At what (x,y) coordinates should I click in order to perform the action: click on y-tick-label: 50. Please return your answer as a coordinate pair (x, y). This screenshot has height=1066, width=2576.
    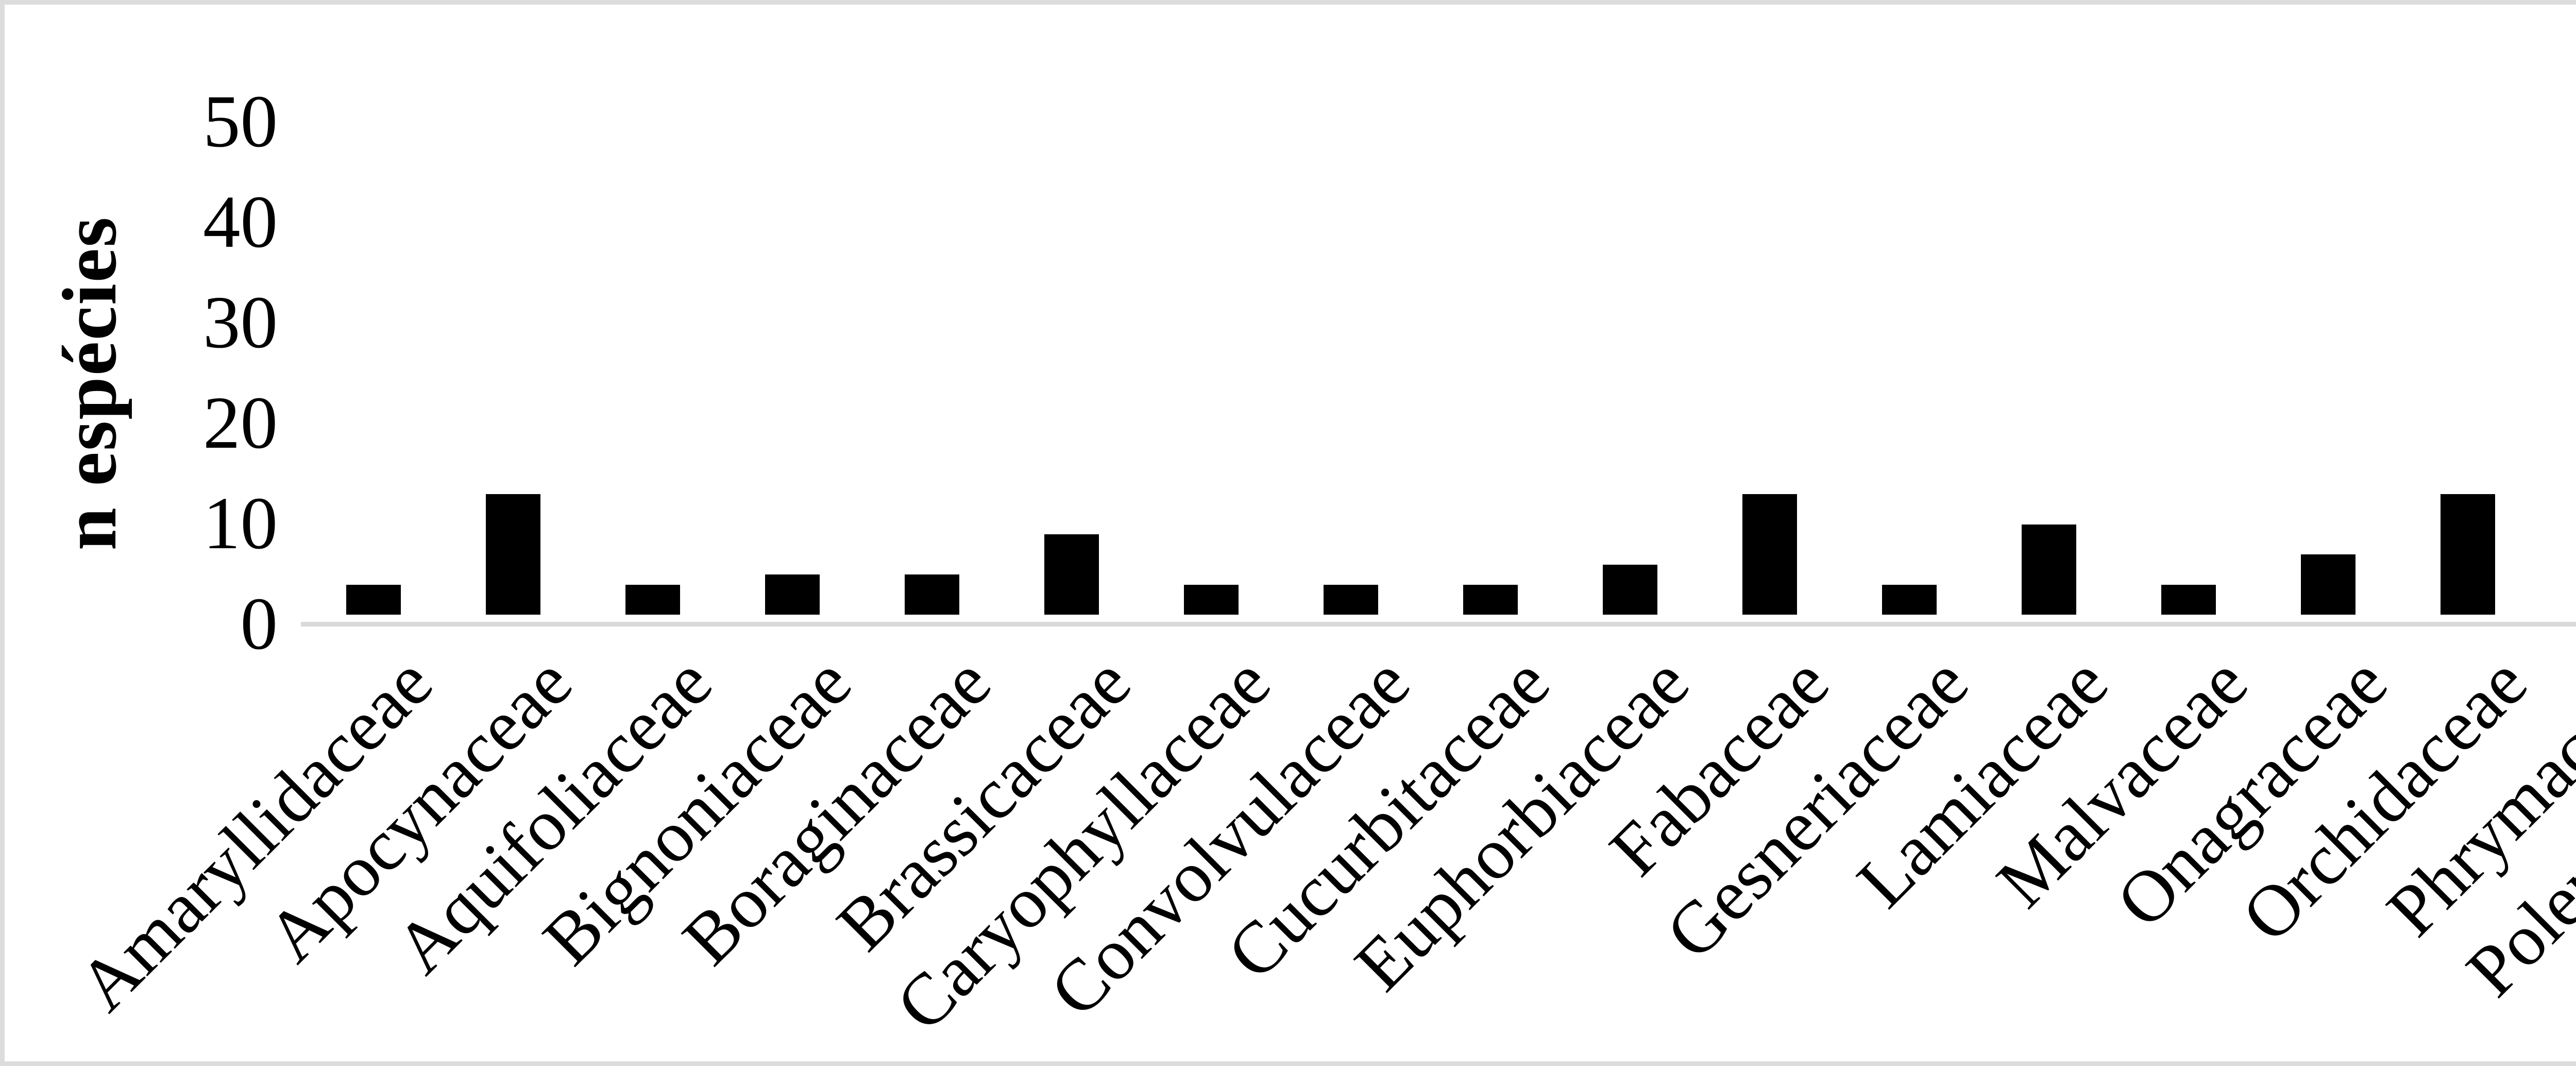
    Looking at the image, I should click on (240, 121).